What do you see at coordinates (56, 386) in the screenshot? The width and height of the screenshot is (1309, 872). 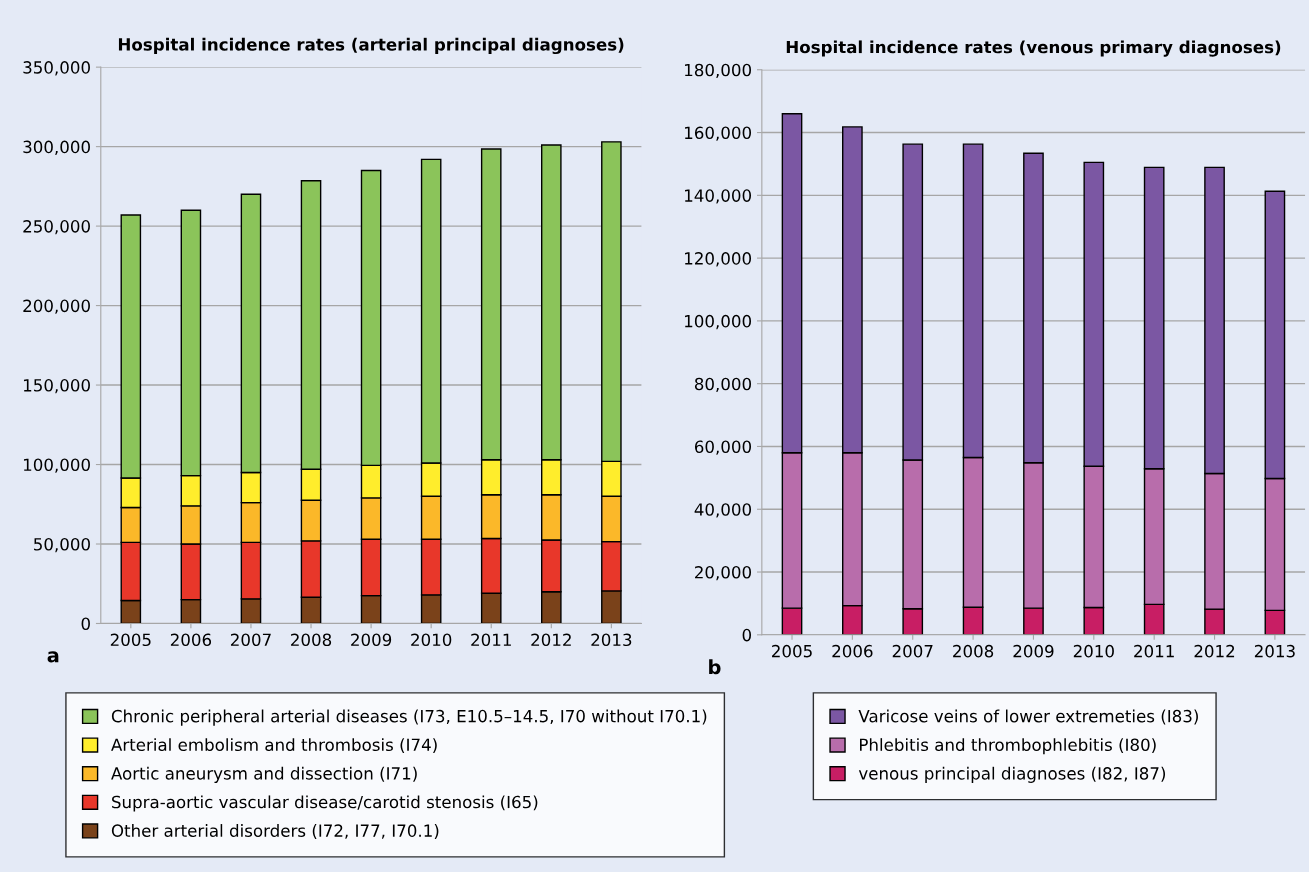 I see `y-tick-label: 150,000` at bounding box center [56, 386].